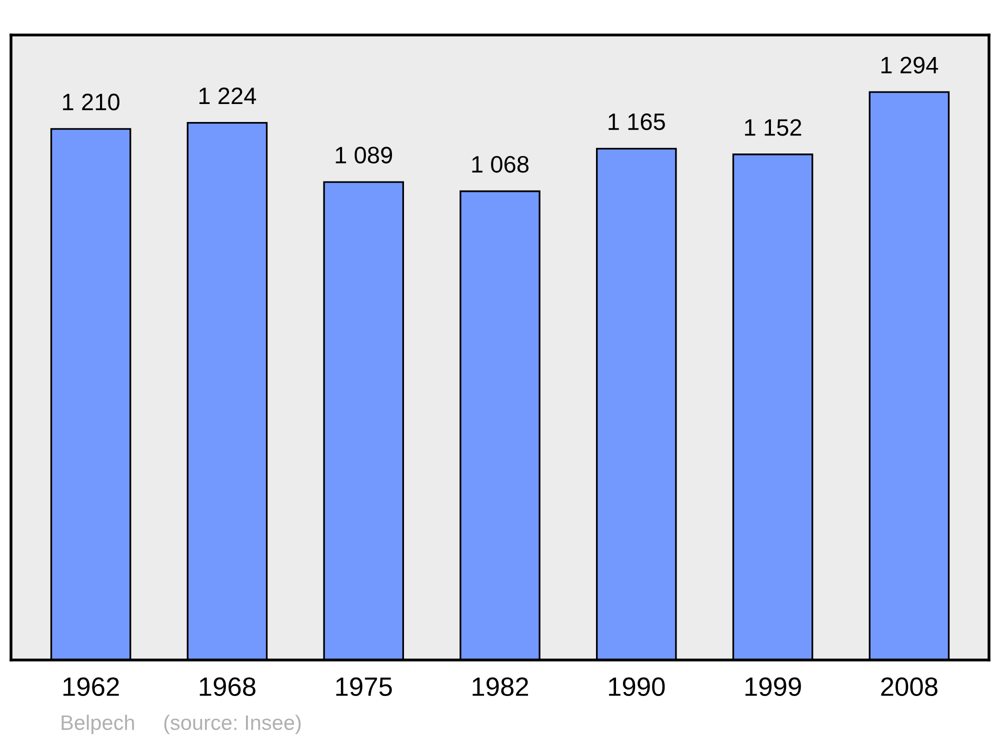 The height and width of the screenshot is (747, 1000). Describe the element at coordinates (773, 127) in the screenshot. I see `data-label: 1 152` at that location.